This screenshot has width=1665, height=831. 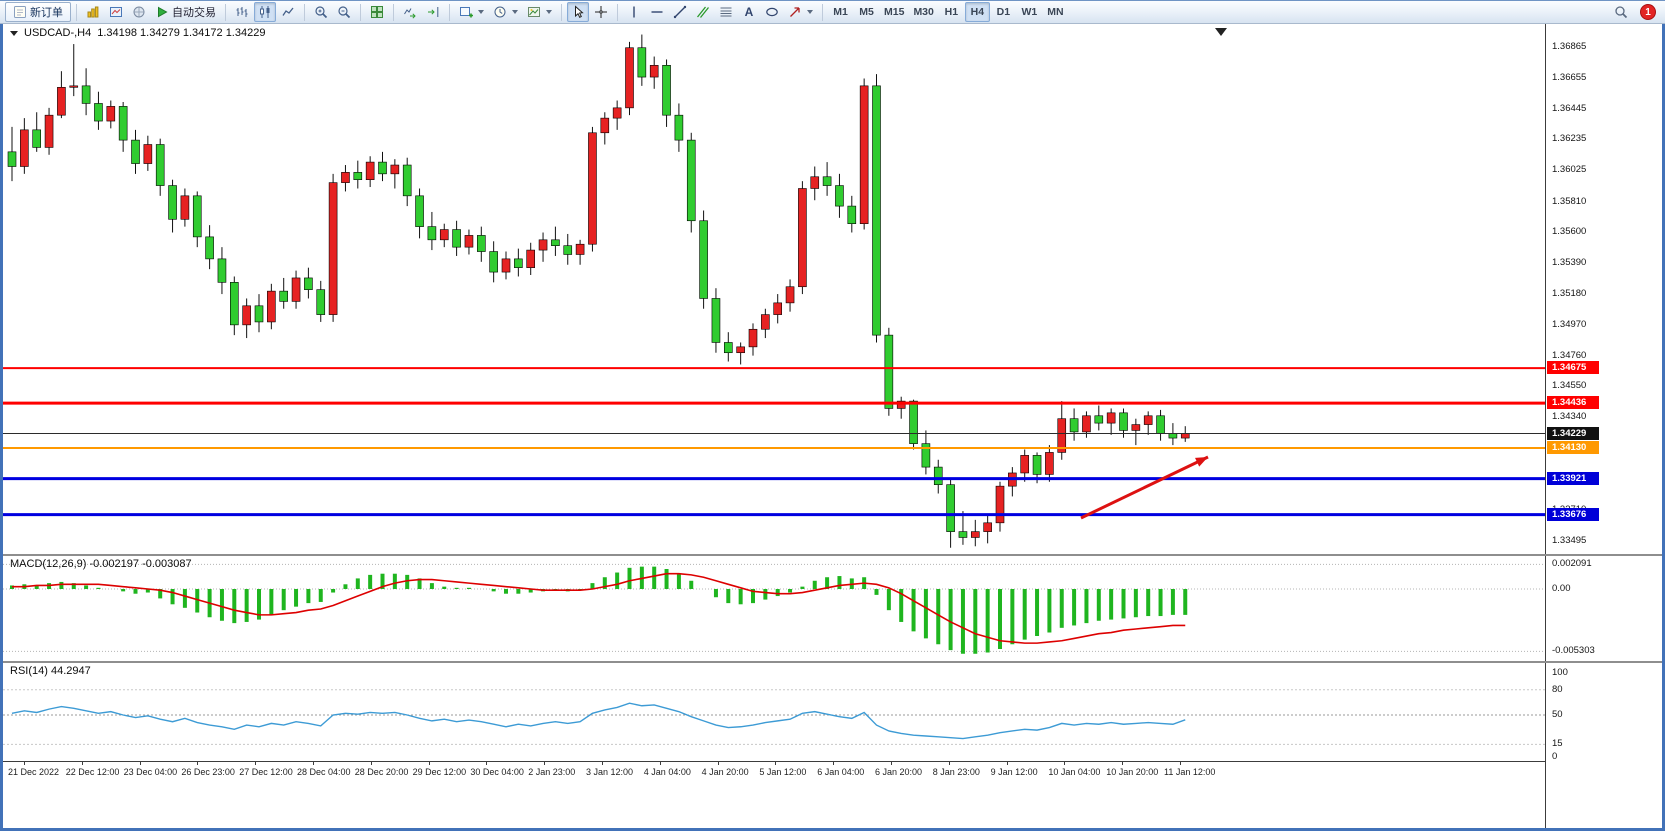 I want to click on auto-trading-button: 自动交易, so click(x=185, y=12).